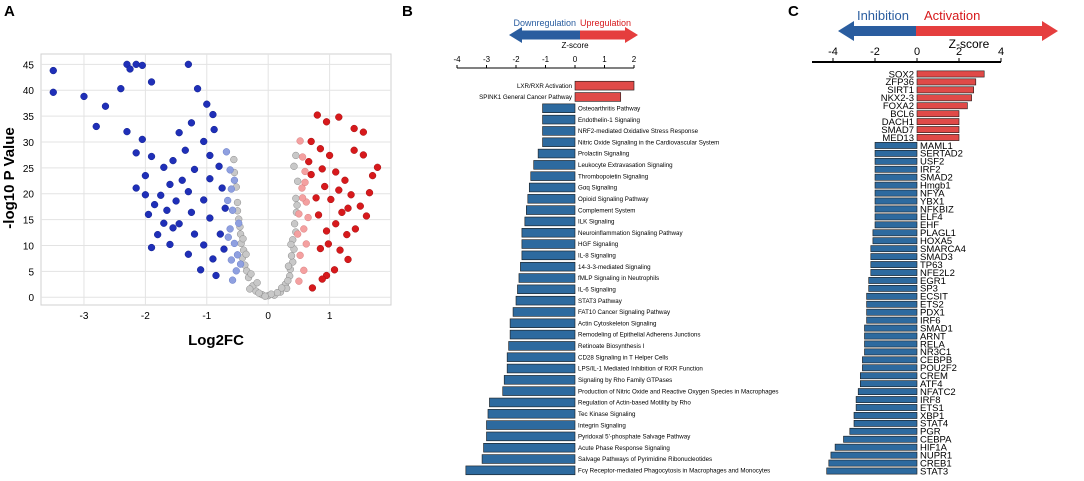  What do you see at coordinates (1001, 52) in the screenshot?
I see `x-tick-label: 4` at bounding box center [1001, 52].